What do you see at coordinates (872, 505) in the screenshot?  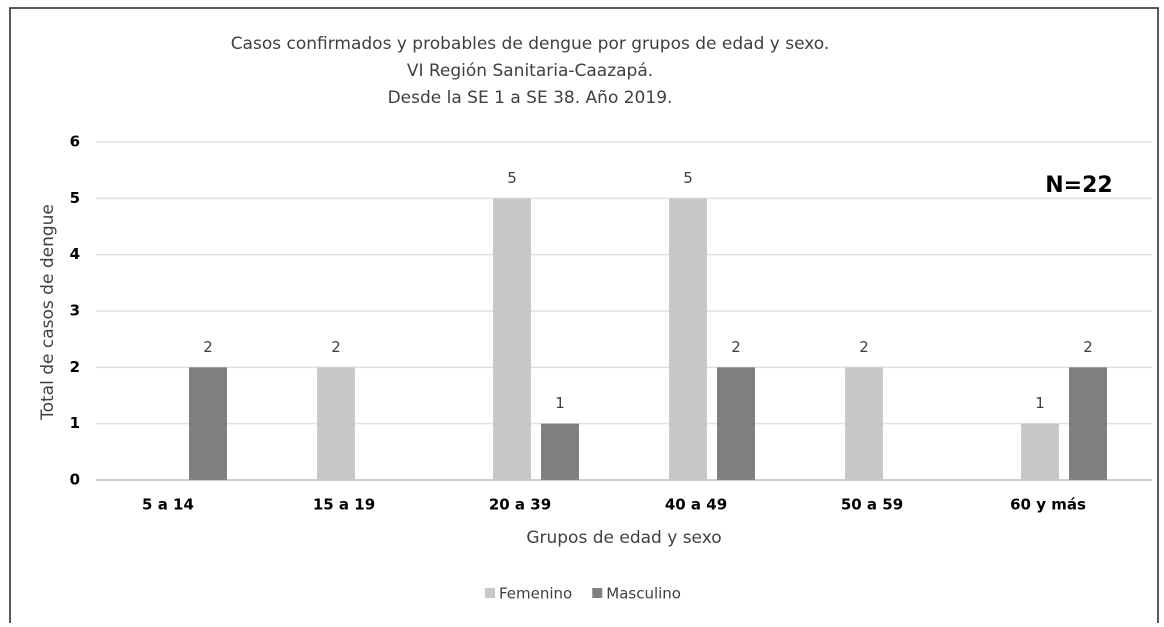 I see `x-tick-label: 50 a 59` at bounding box center [872, 505].